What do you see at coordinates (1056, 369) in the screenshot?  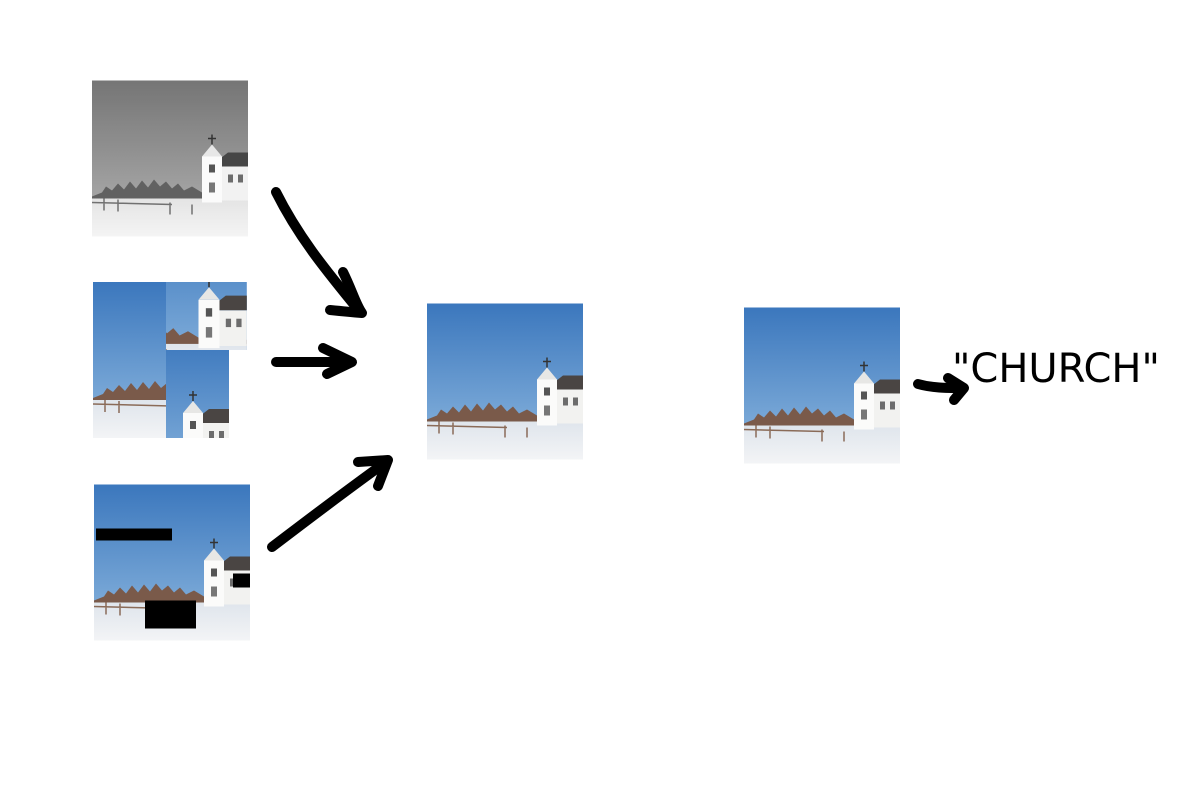 I see `class-label: "CHURCH"` at bounding box center [1056, 369].